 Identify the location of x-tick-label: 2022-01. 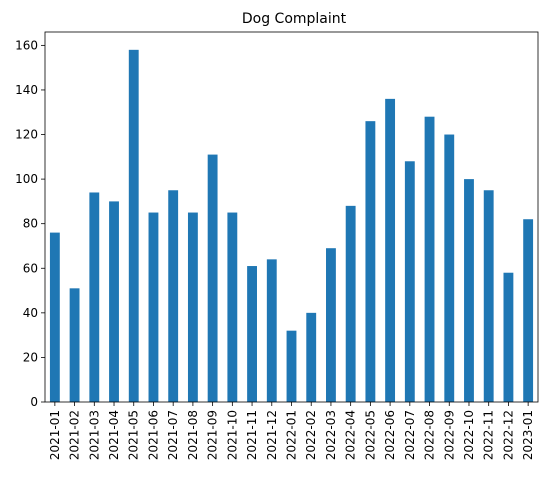
(292, 435).